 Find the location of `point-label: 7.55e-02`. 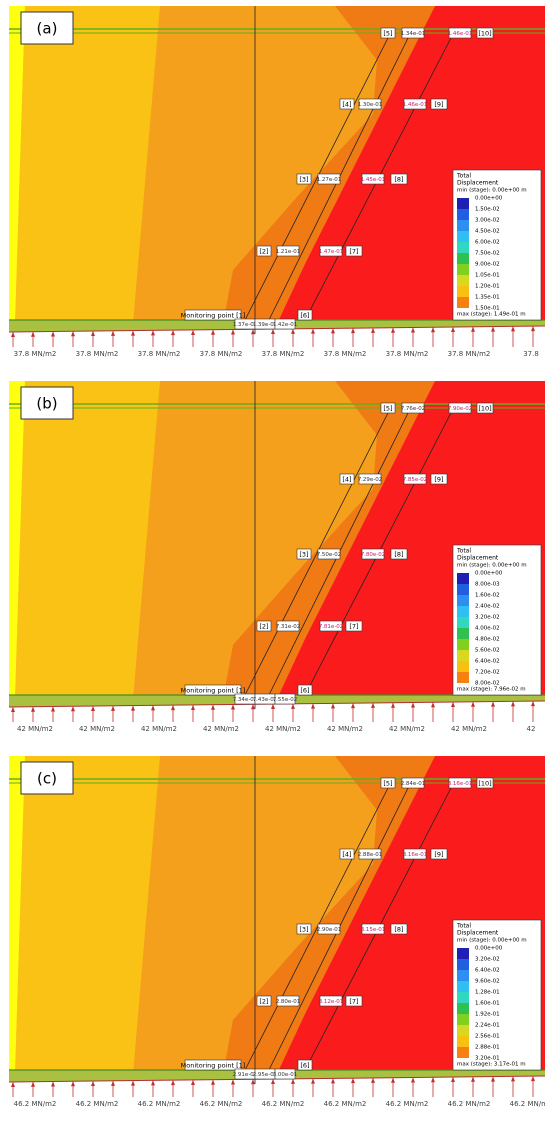

point-label: 7.55e-02 is located at coordinates (285, 700).